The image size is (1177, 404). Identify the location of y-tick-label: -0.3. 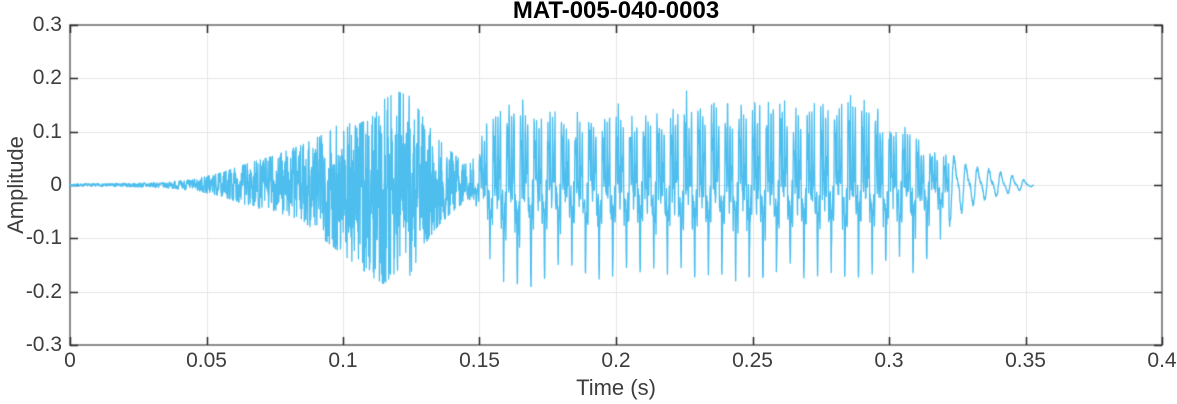
(43, 344).